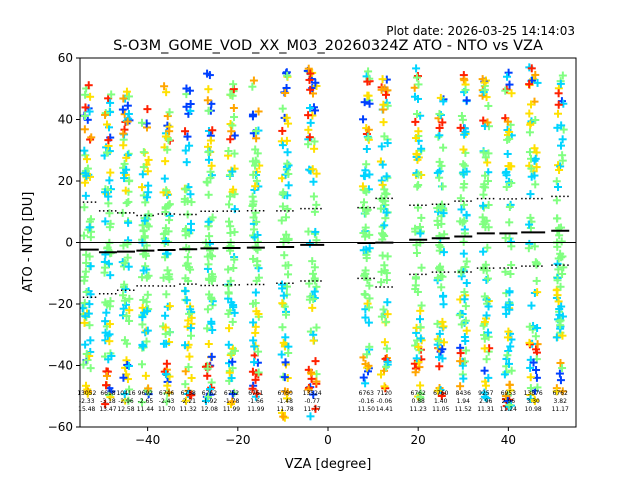 The width and height of the screenshot is (640, 480). I want to click on bin-annotation: 1.94, so click(464, 401).